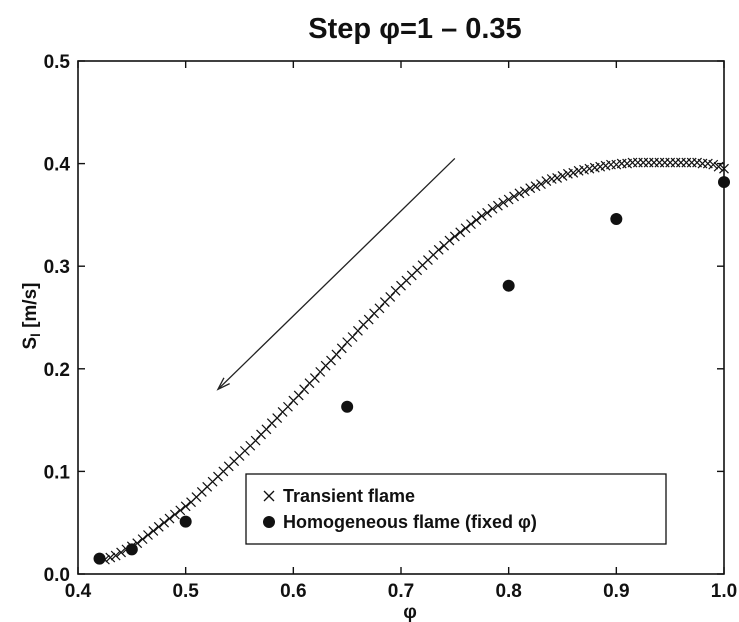 The image size is (739, 622). Describe the element at coordinates (293, 591) in the screenshot. I see `x-tick-label: 0.6` at that location.